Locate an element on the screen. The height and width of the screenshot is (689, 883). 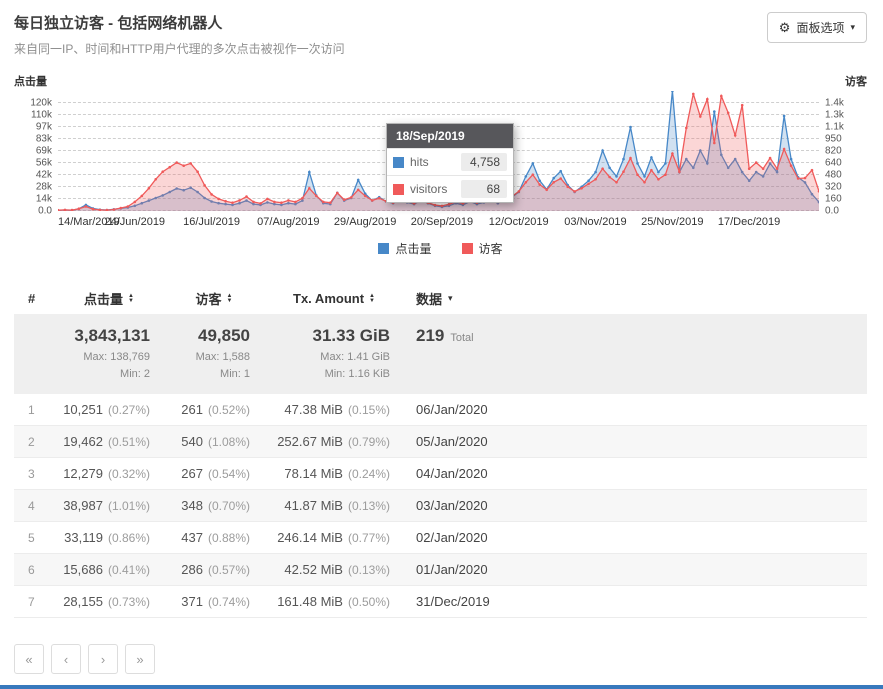
x-axis-label: 14/Mar/2019 is located at coordinates (89, 222).